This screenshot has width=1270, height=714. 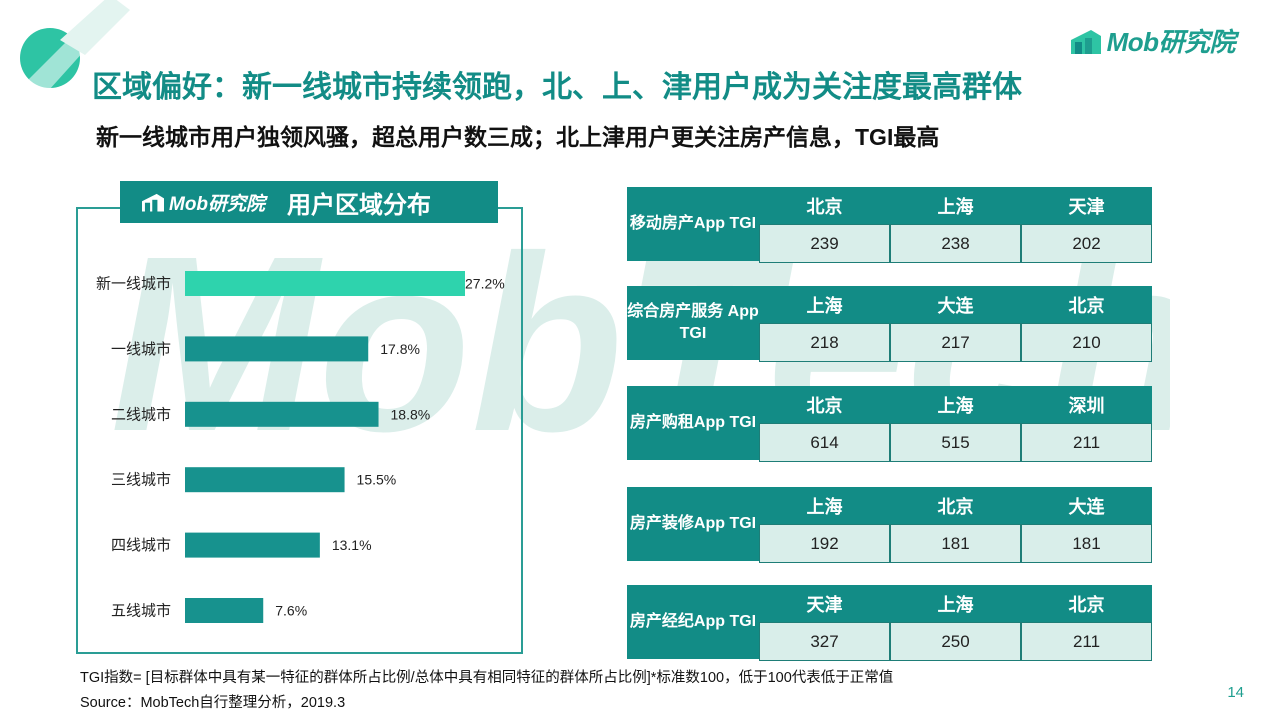 I want to click on tgi-table-label: 综合房产服务 App TGI, so click(x=693, y=323).